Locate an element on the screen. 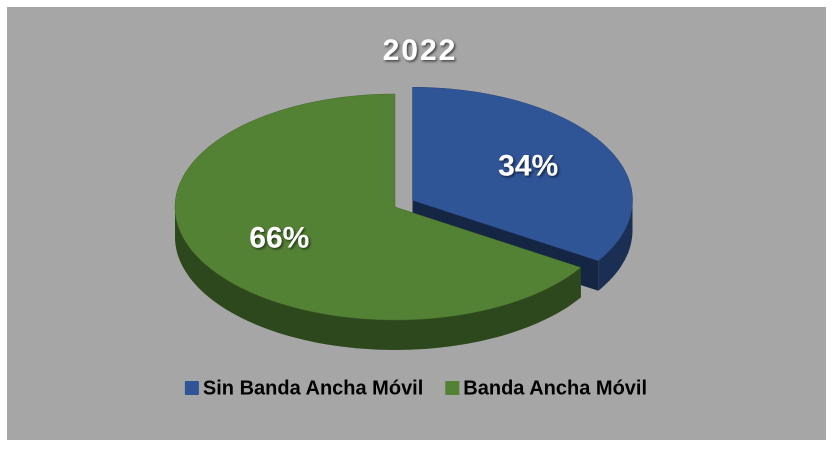  legend-item: Sin Banda Ancha Móvil is located at coordinates (303, 388).